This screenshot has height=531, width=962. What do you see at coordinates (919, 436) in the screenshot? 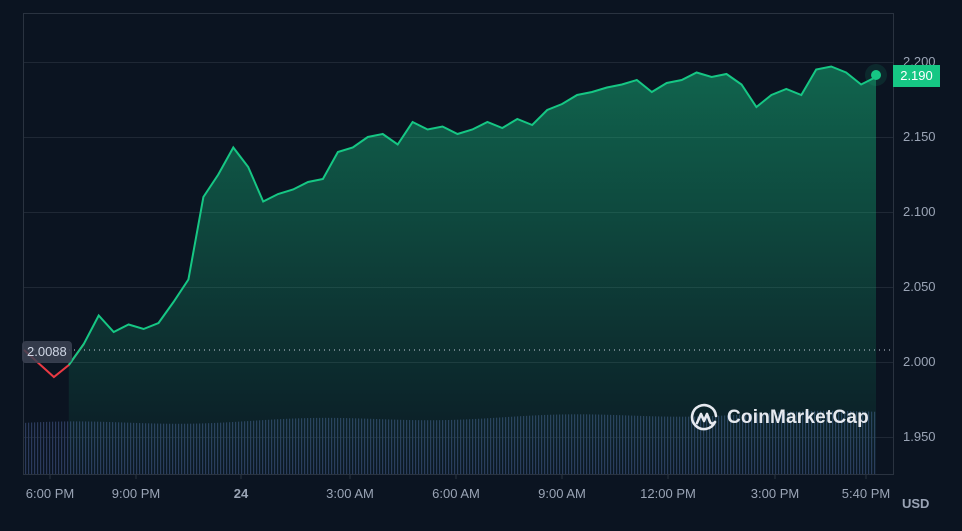
I see `y-tick-label: 1.950` at bounding box center [919, 436].